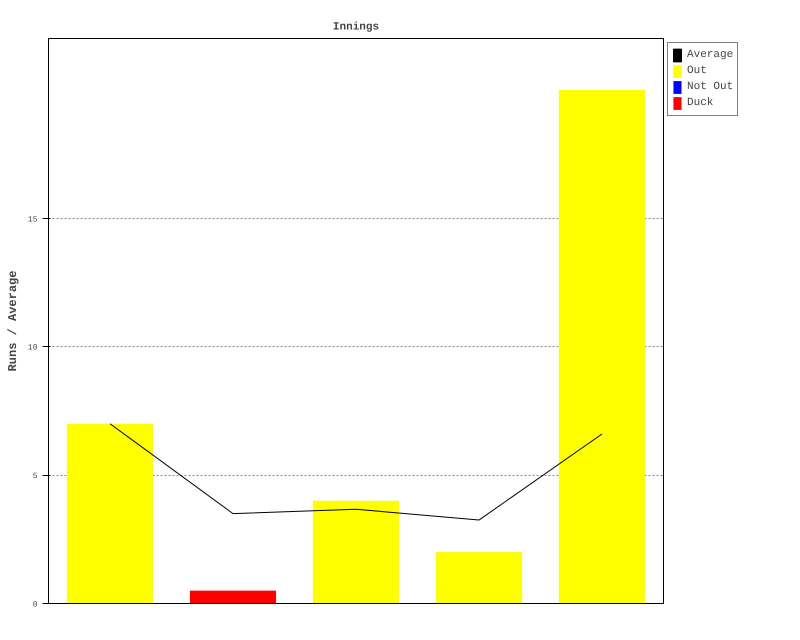  I want to click on line-series, so click(356, 472).